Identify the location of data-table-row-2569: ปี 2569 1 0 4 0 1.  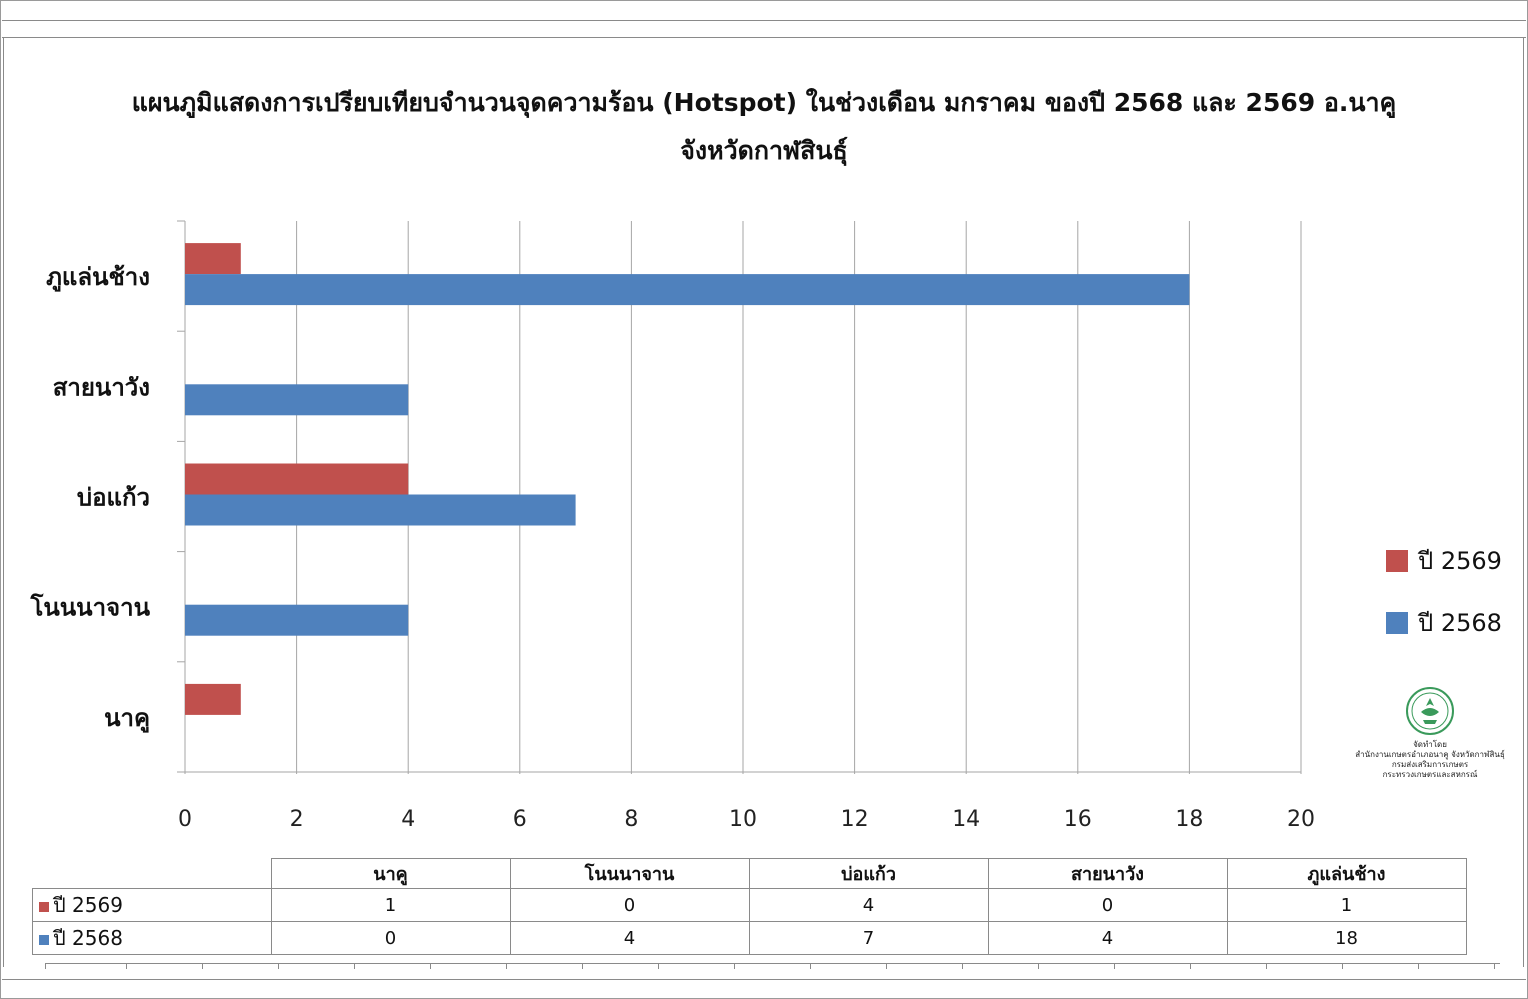
(749, 905).